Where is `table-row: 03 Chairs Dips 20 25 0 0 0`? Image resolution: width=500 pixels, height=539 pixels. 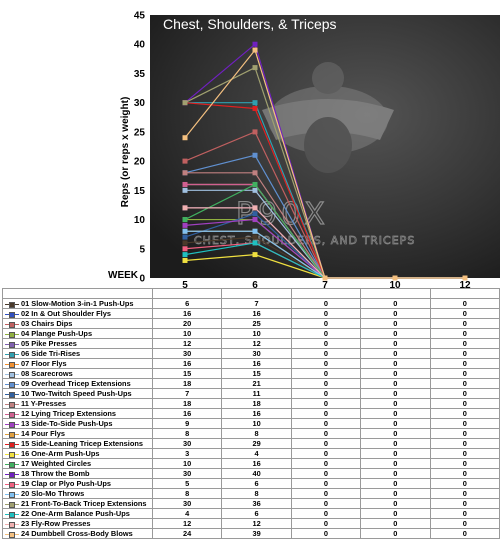 table-row: 03 Chairs Dips 20 25 0 0 0 is located at coordinates (251, 323).